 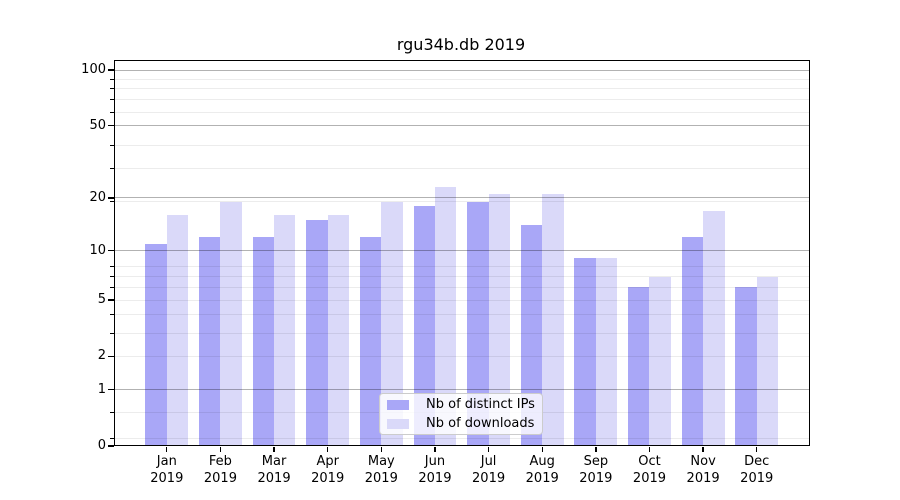 What do you see at coordinates (97, 197) in the screenshot?
I see `y-tick-label: 20` at bounding box center [97, 197].